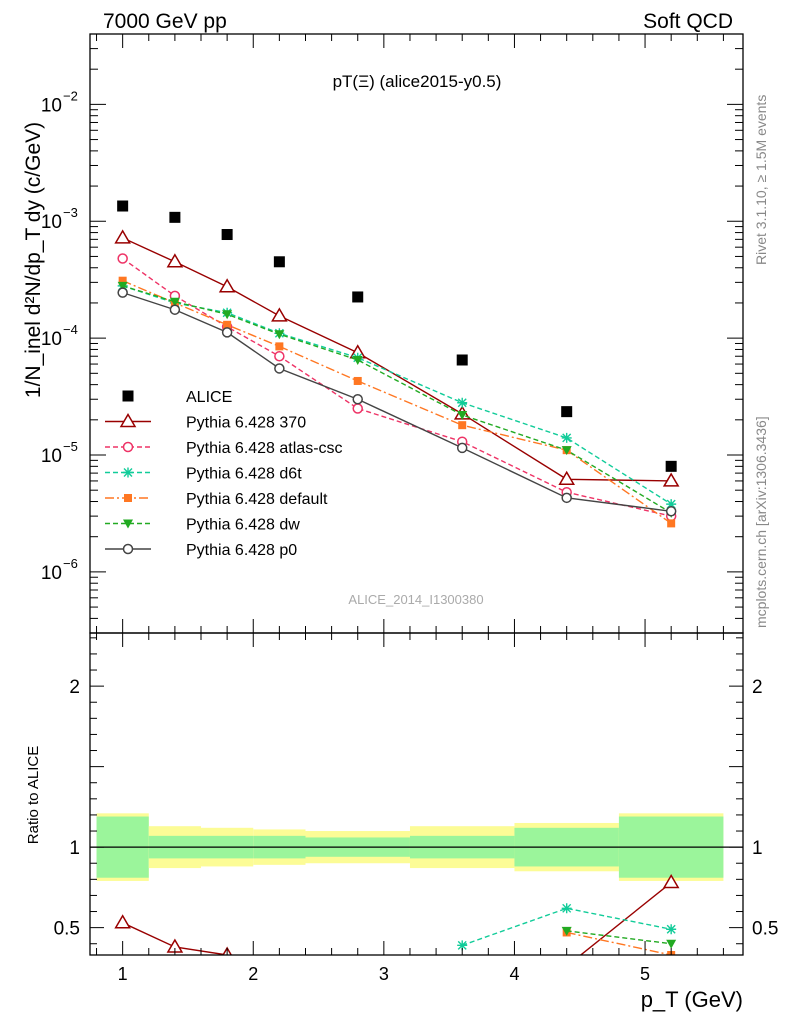 Image resolution: width=786 pixels, height=1024 pixels. I want to click on ratio-tick-label-right-1: 1, so click(757, 848).